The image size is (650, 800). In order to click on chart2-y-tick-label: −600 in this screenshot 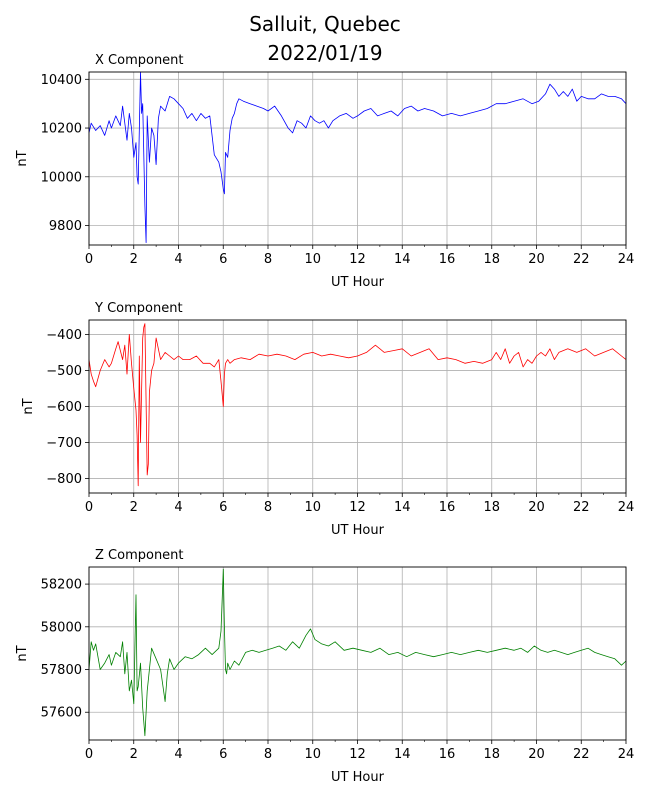, I will do `click(64, 407)`.